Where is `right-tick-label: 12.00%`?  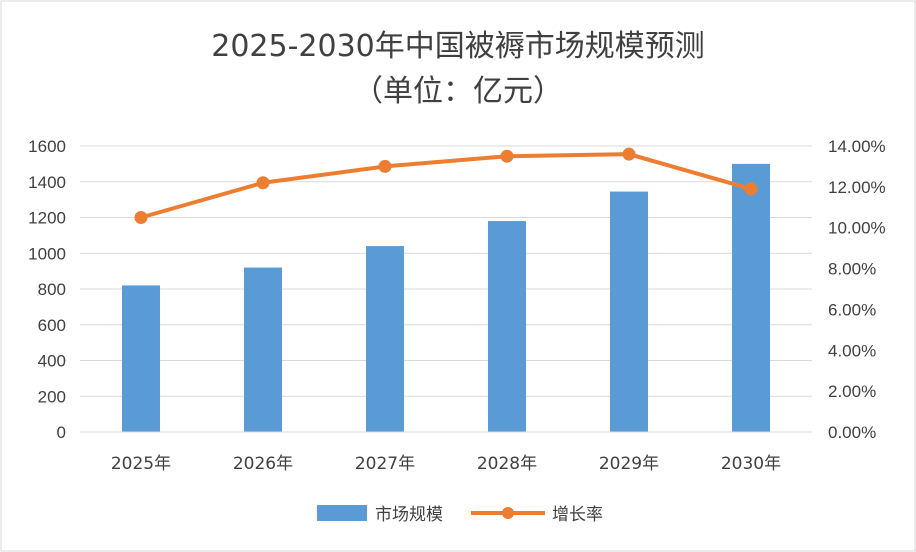
right-tick-label: 12.00% is located at coordinates (857, 187).